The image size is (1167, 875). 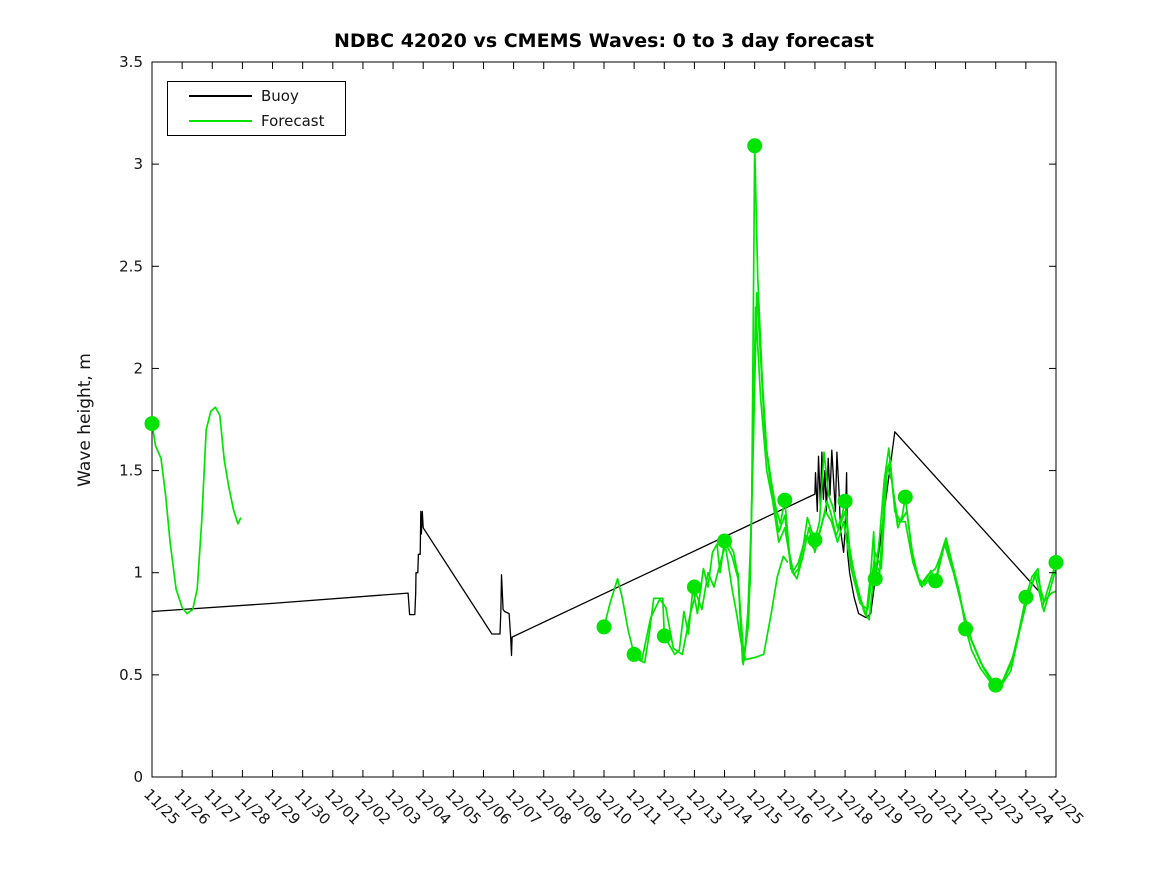 I want to click on legend-item-buoy: Buoy, so click(x=267, y=96).